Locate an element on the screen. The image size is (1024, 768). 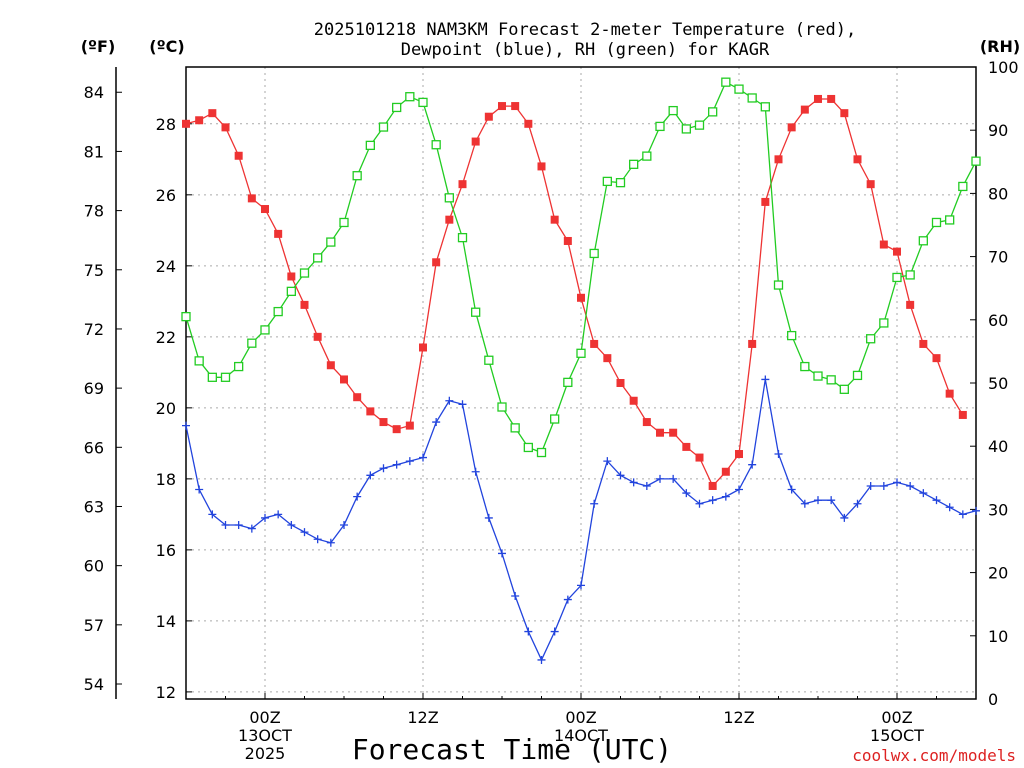
rh-tick-label: 40 is located at coordinates (998, 446).